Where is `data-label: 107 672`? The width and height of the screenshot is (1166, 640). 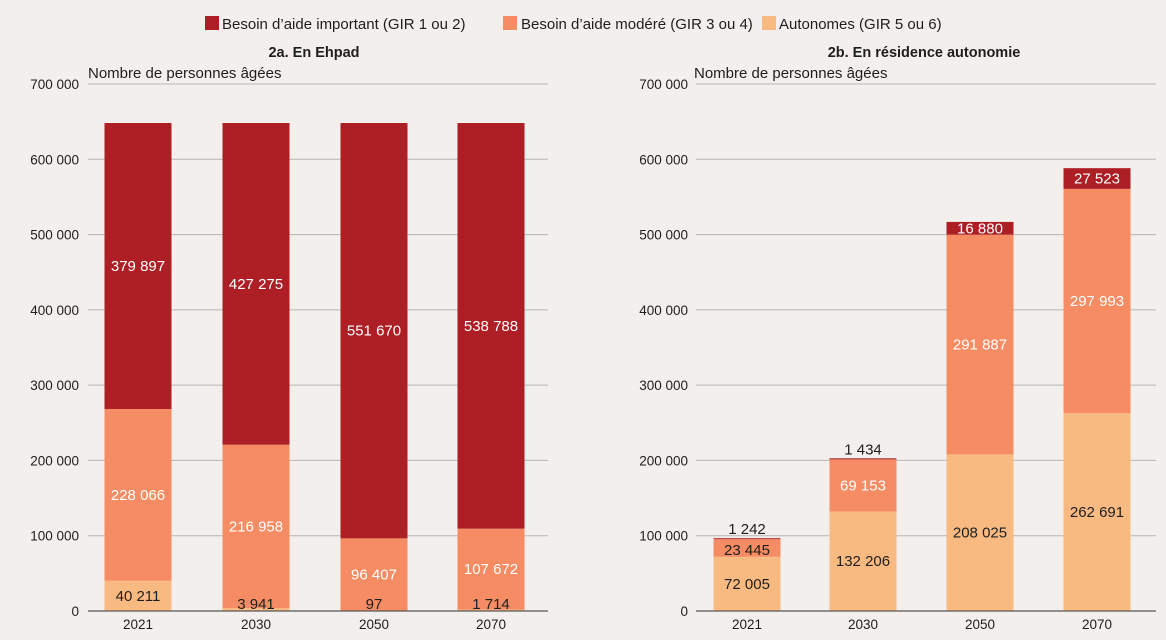 data-label: 107 672 is located at coordinates (491, 569).